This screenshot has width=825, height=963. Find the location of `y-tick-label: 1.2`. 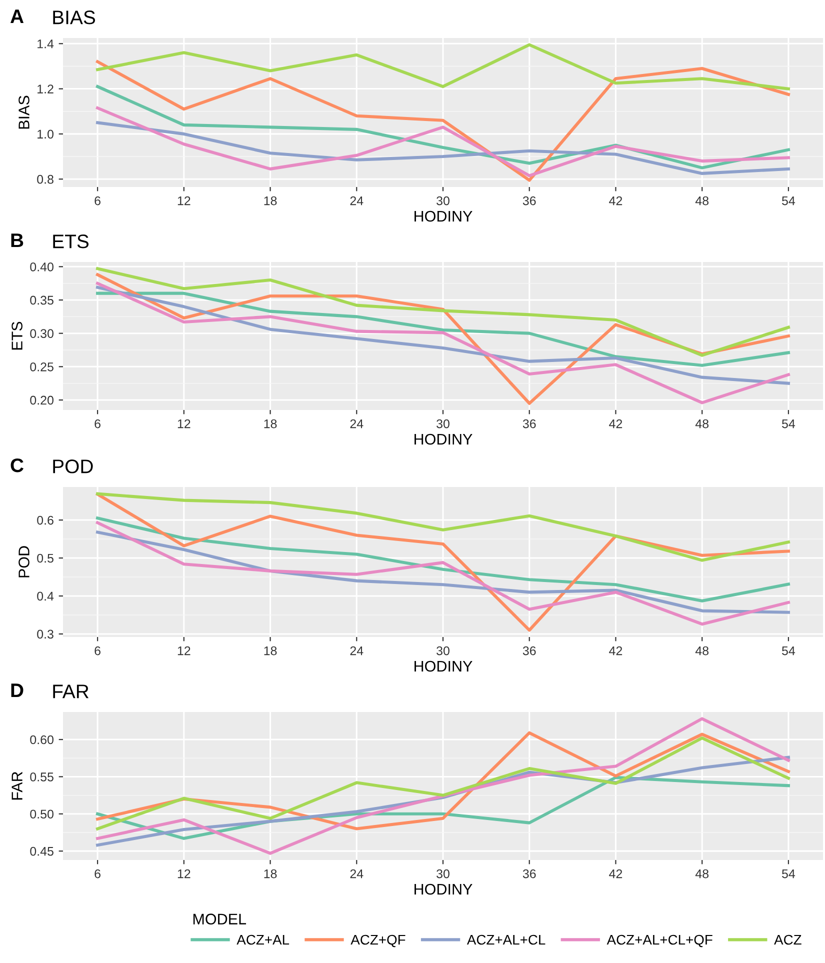

y-tick-label: 1.2 is located at coordinates (46, 89).